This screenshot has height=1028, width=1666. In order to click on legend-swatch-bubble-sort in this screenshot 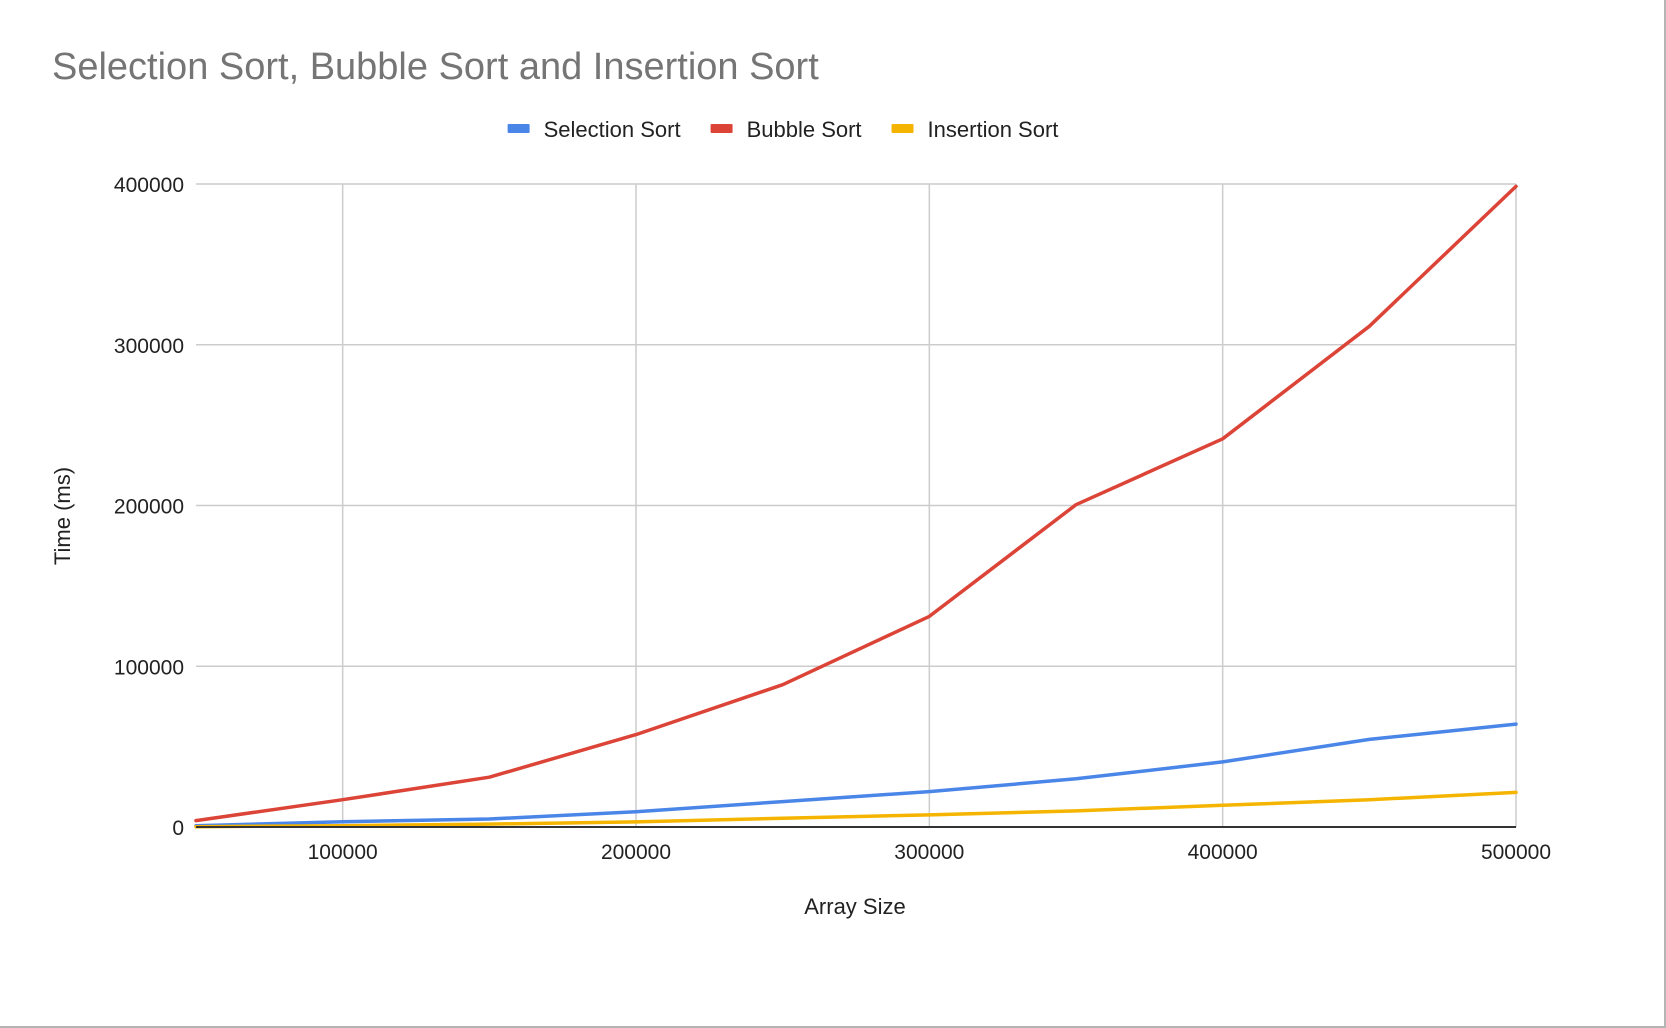, I will do `click(721, 128)`.